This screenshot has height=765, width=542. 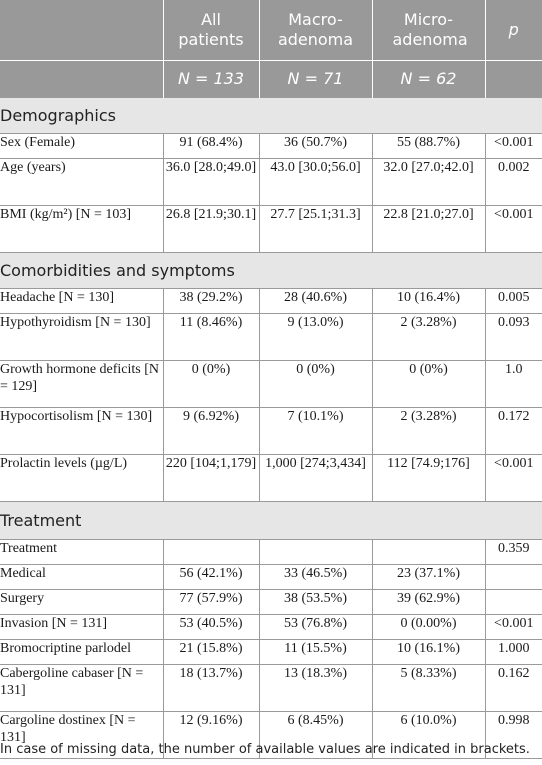 What do you see at coordinates (82, 145) in the screenshot?
I see `row-label: Sex (Female)` at bounding box center [82, 145].